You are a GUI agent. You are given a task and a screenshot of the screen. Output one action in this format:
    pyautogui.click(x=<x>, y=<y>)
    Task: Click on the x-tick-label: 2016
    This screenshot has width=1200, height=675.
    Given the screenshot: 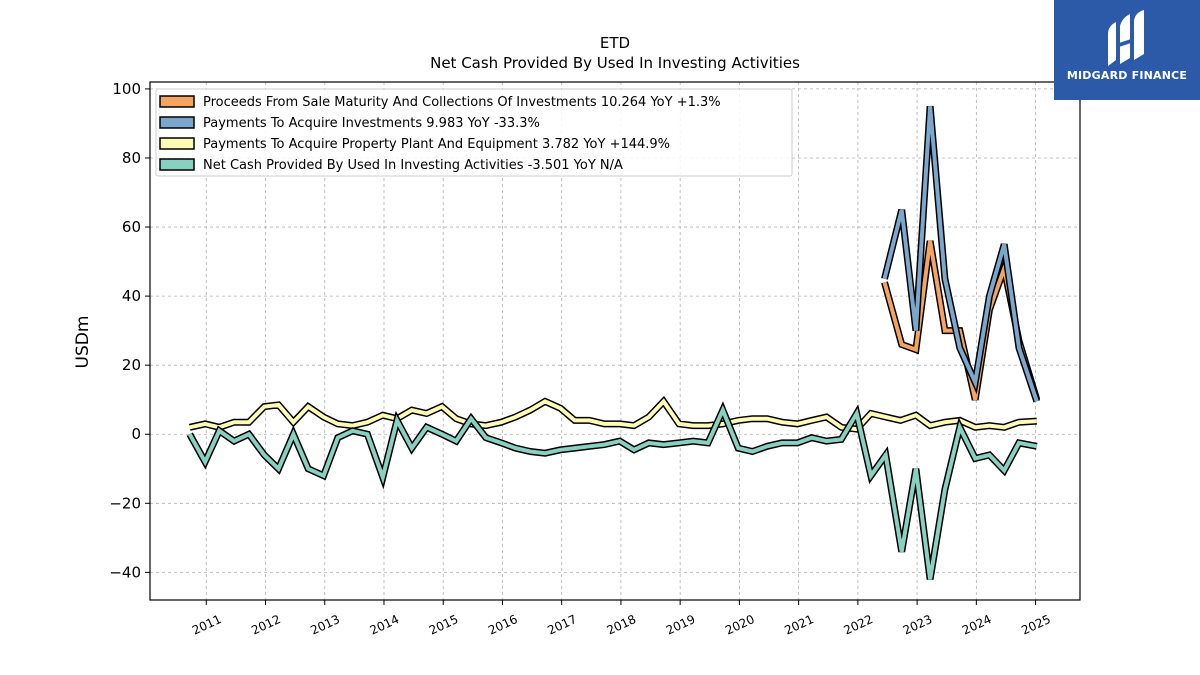 What is the action you would take?
    pyautogui.click(x=503, y=625)
    